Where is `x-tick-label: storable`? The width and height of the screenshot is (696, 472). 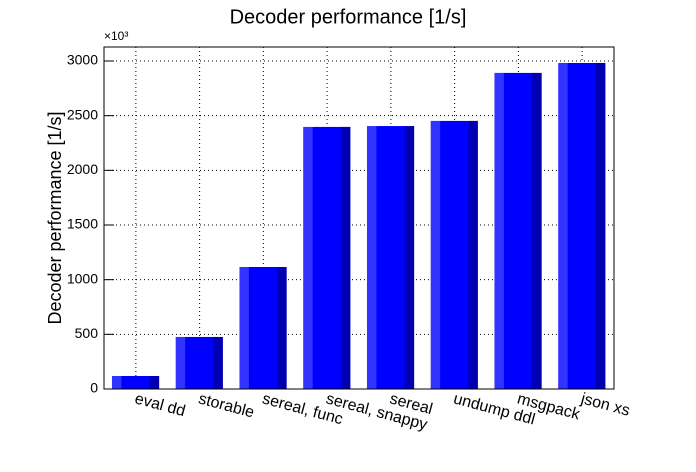 x-tick-label: storable is located at coordinates (226, 405).